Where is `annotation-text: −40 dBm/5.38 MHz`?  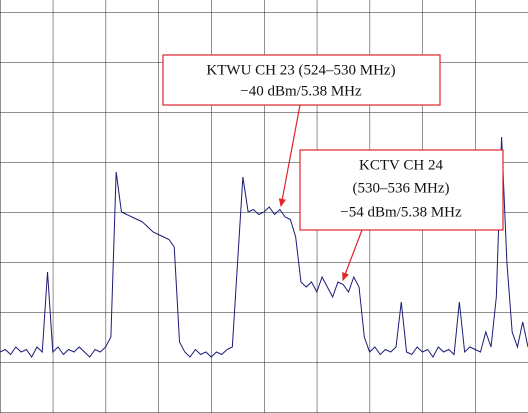
annotation-text: −40 dBm/5.38 MHz is located at coordinates (301, 91).